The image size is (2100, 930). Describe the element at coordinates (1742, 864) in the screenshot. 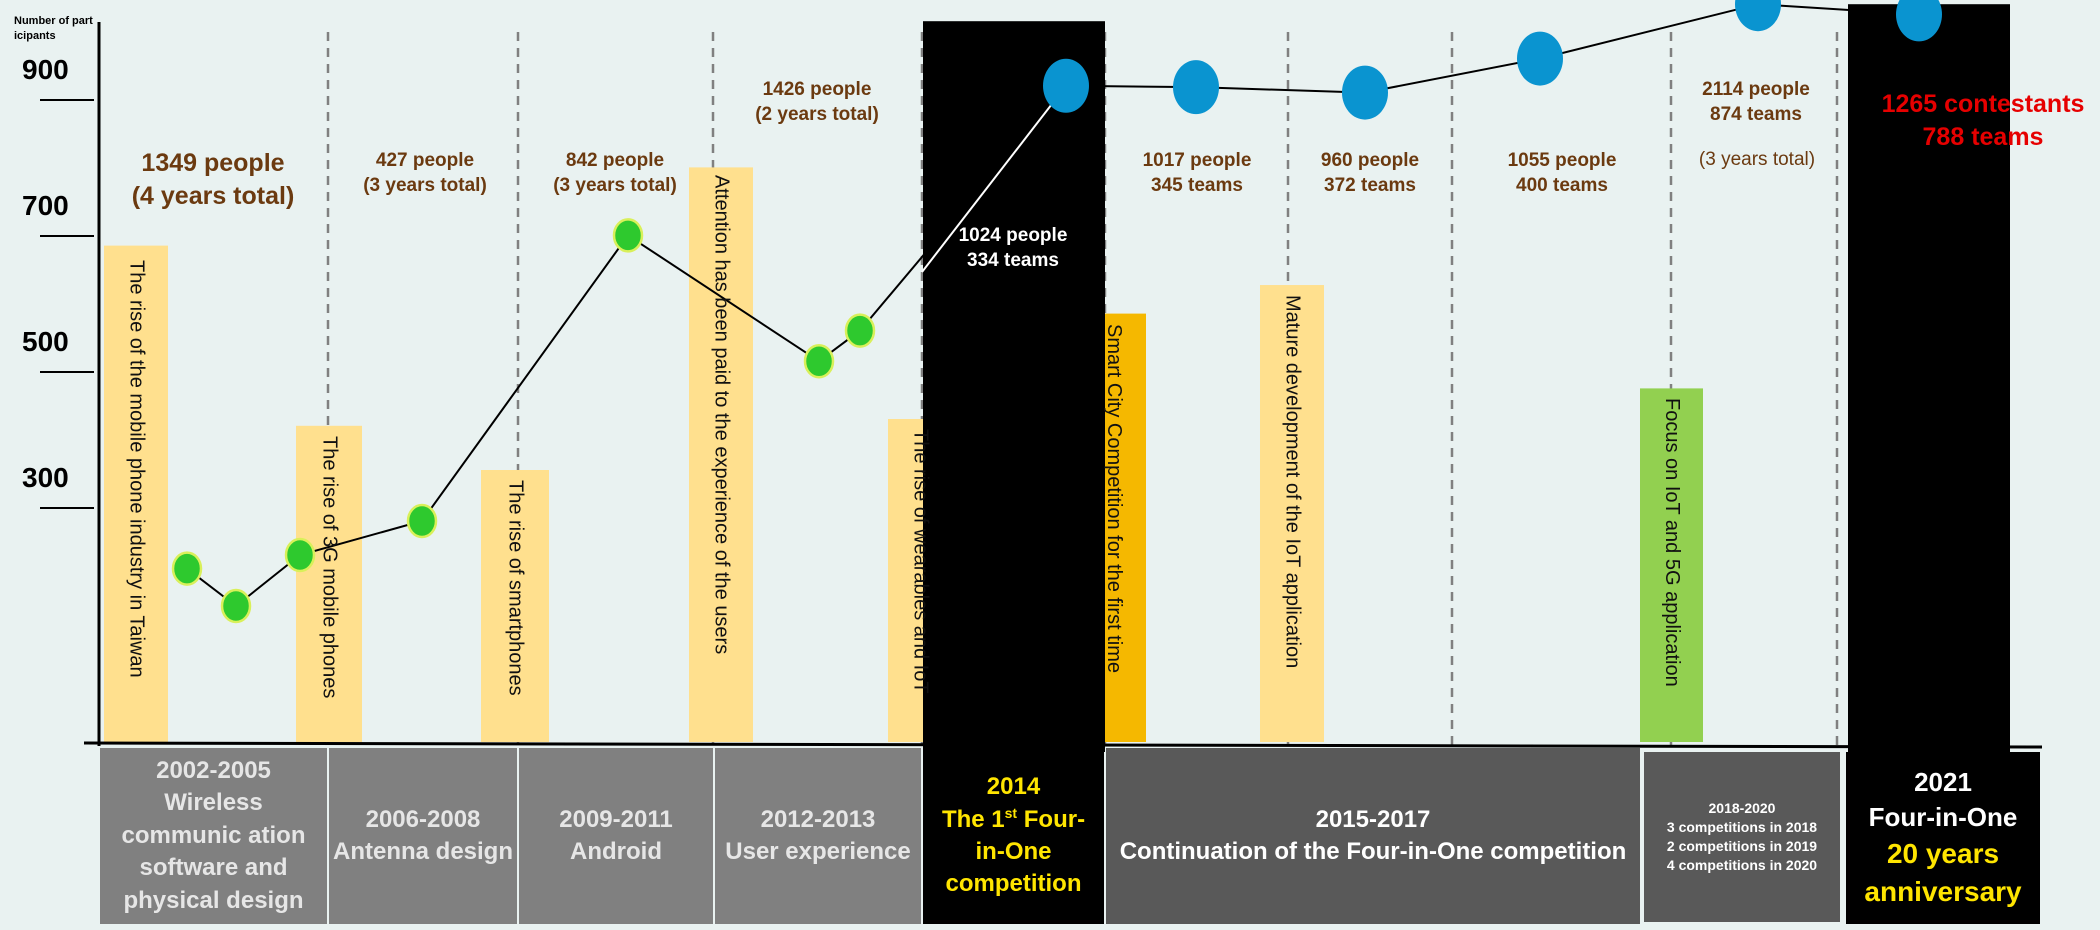

I see `category-desc: 4 competitions in 2020` at that location.